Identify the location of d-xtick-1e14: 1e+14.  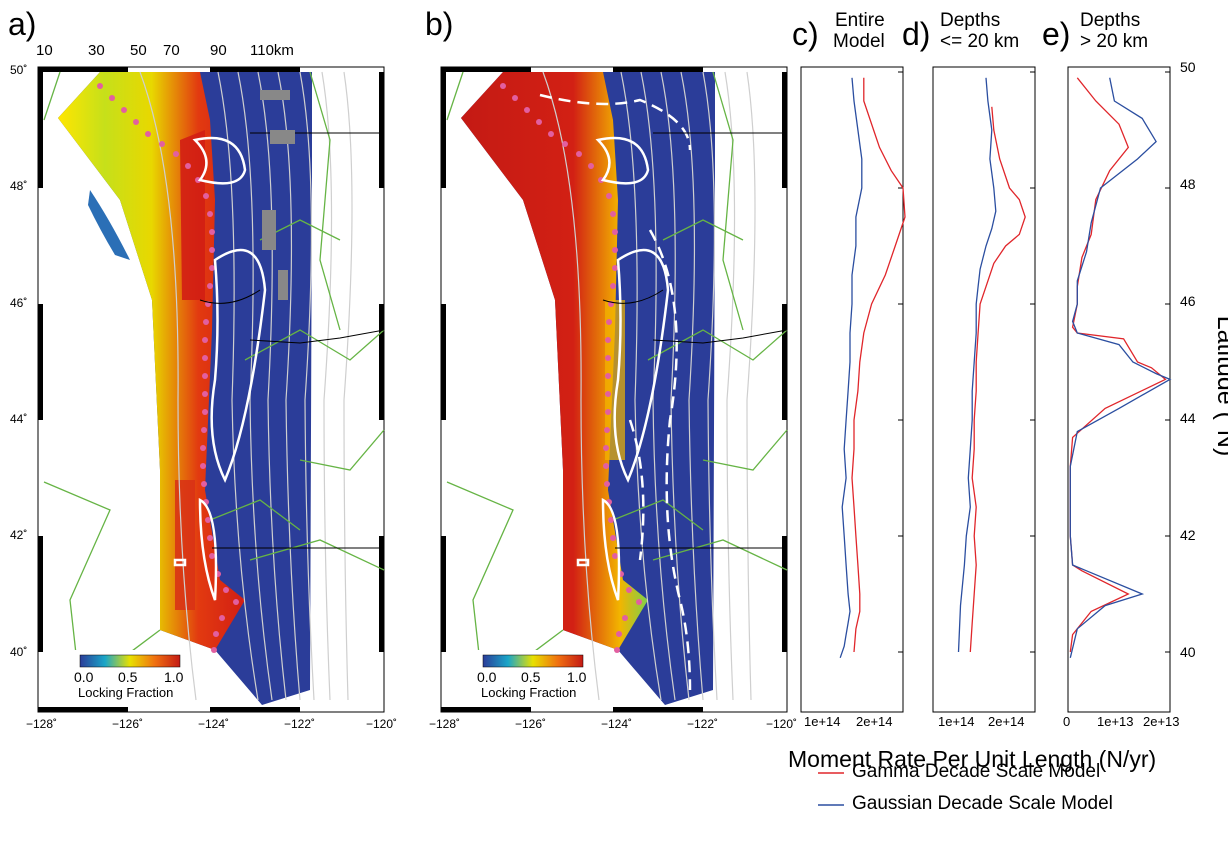
(956, 721).